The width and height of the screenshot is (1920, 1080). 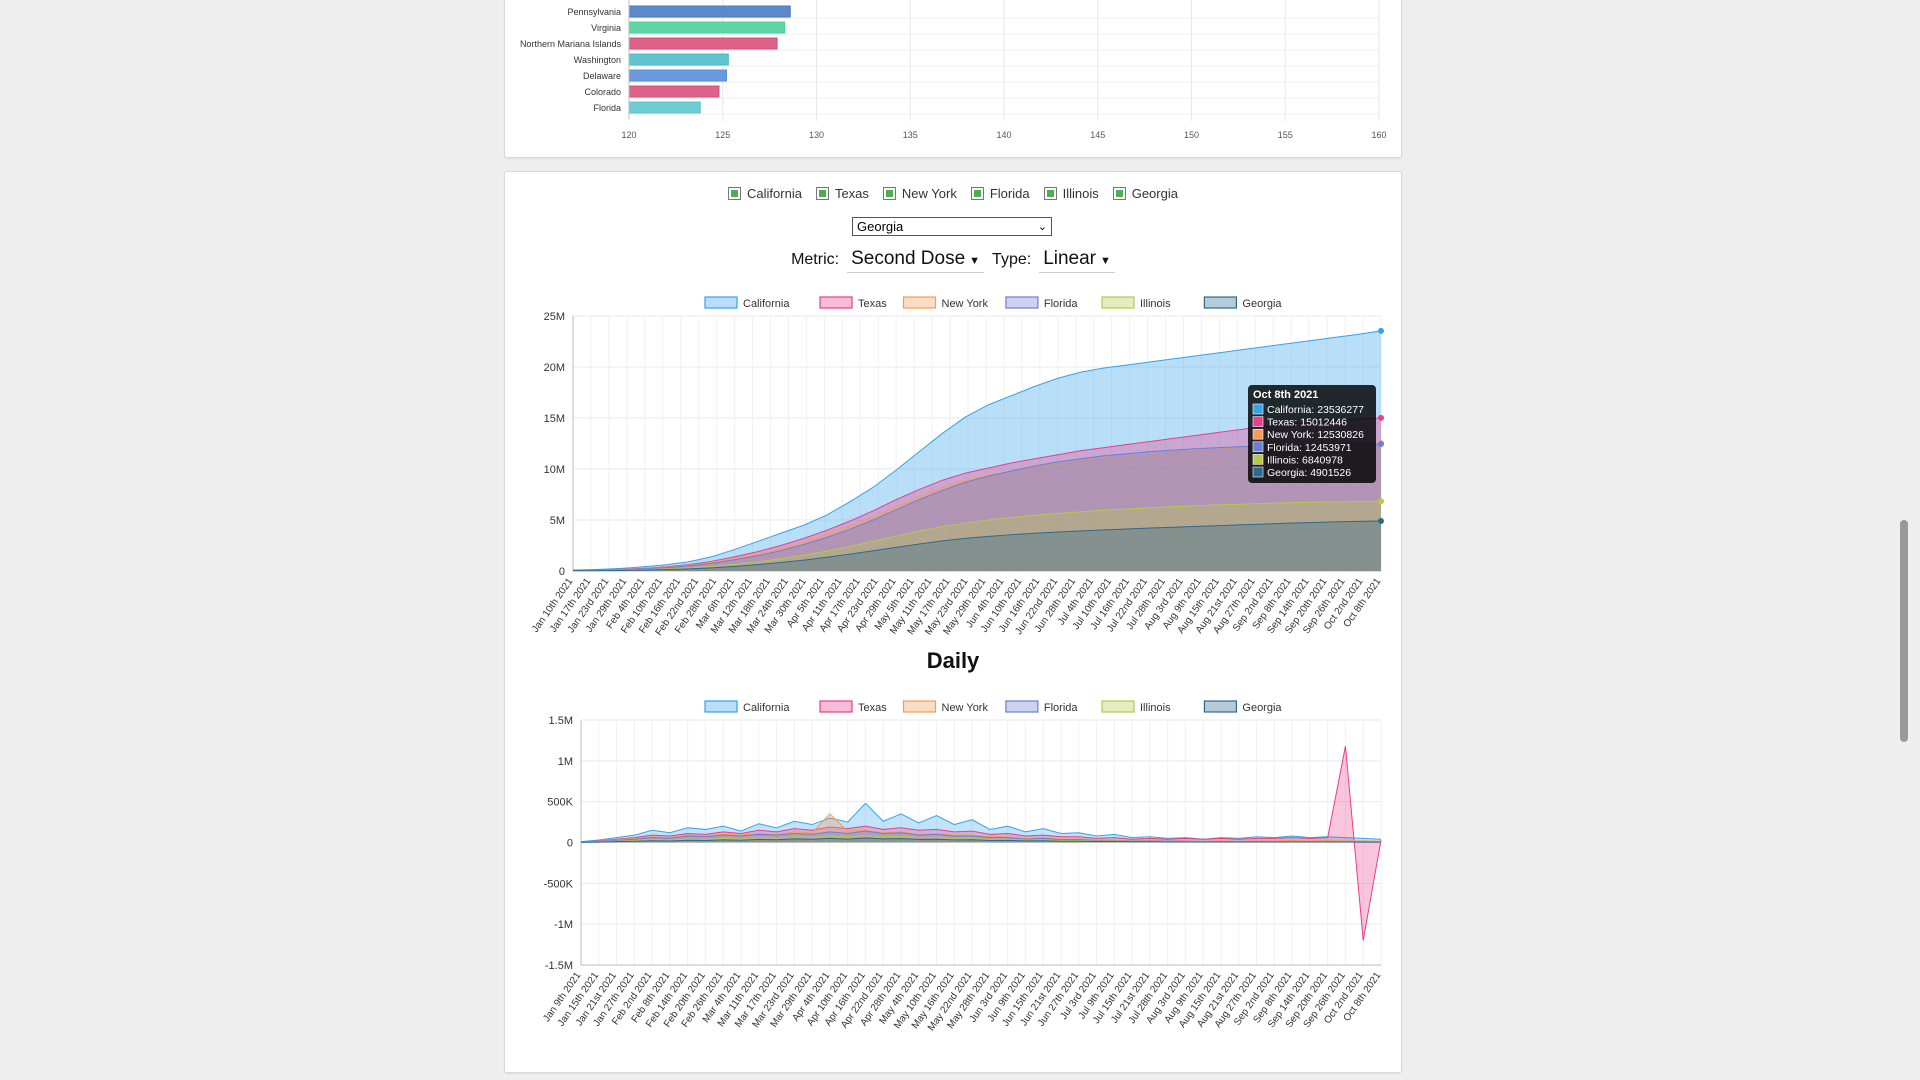 I want to click on tooltip-line: Texas: 15012446, so click(x=1307, y=423).